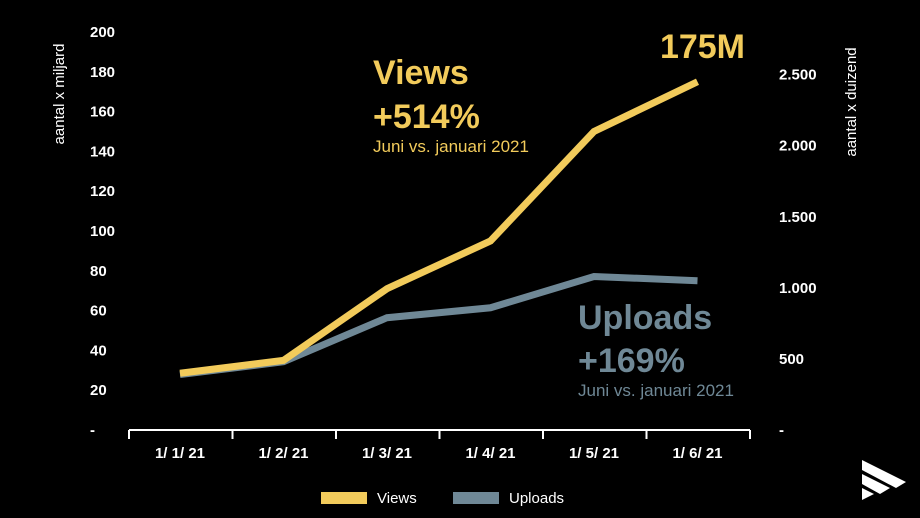  Describe the element at coordinates (656, 390) in the screenshot. I see `uploads-annotation-note: Juni vs. januari 2021` at that location.